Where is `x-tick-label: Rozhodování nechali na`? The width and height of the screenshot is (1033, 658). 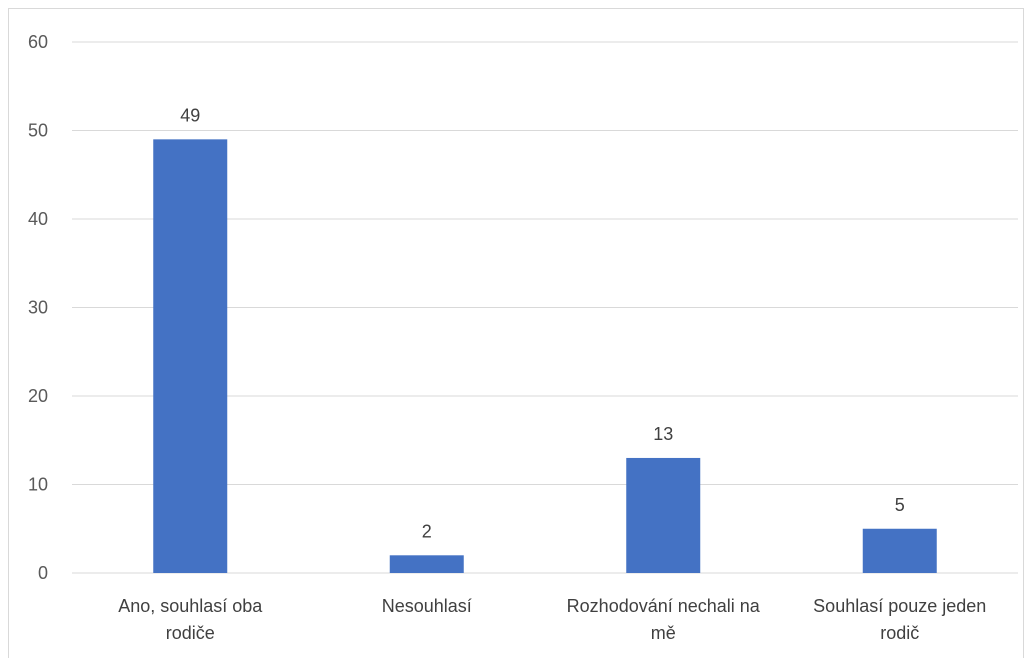 x-tick-label: Rozhodování nechali na is located at coordinates (664, 606).